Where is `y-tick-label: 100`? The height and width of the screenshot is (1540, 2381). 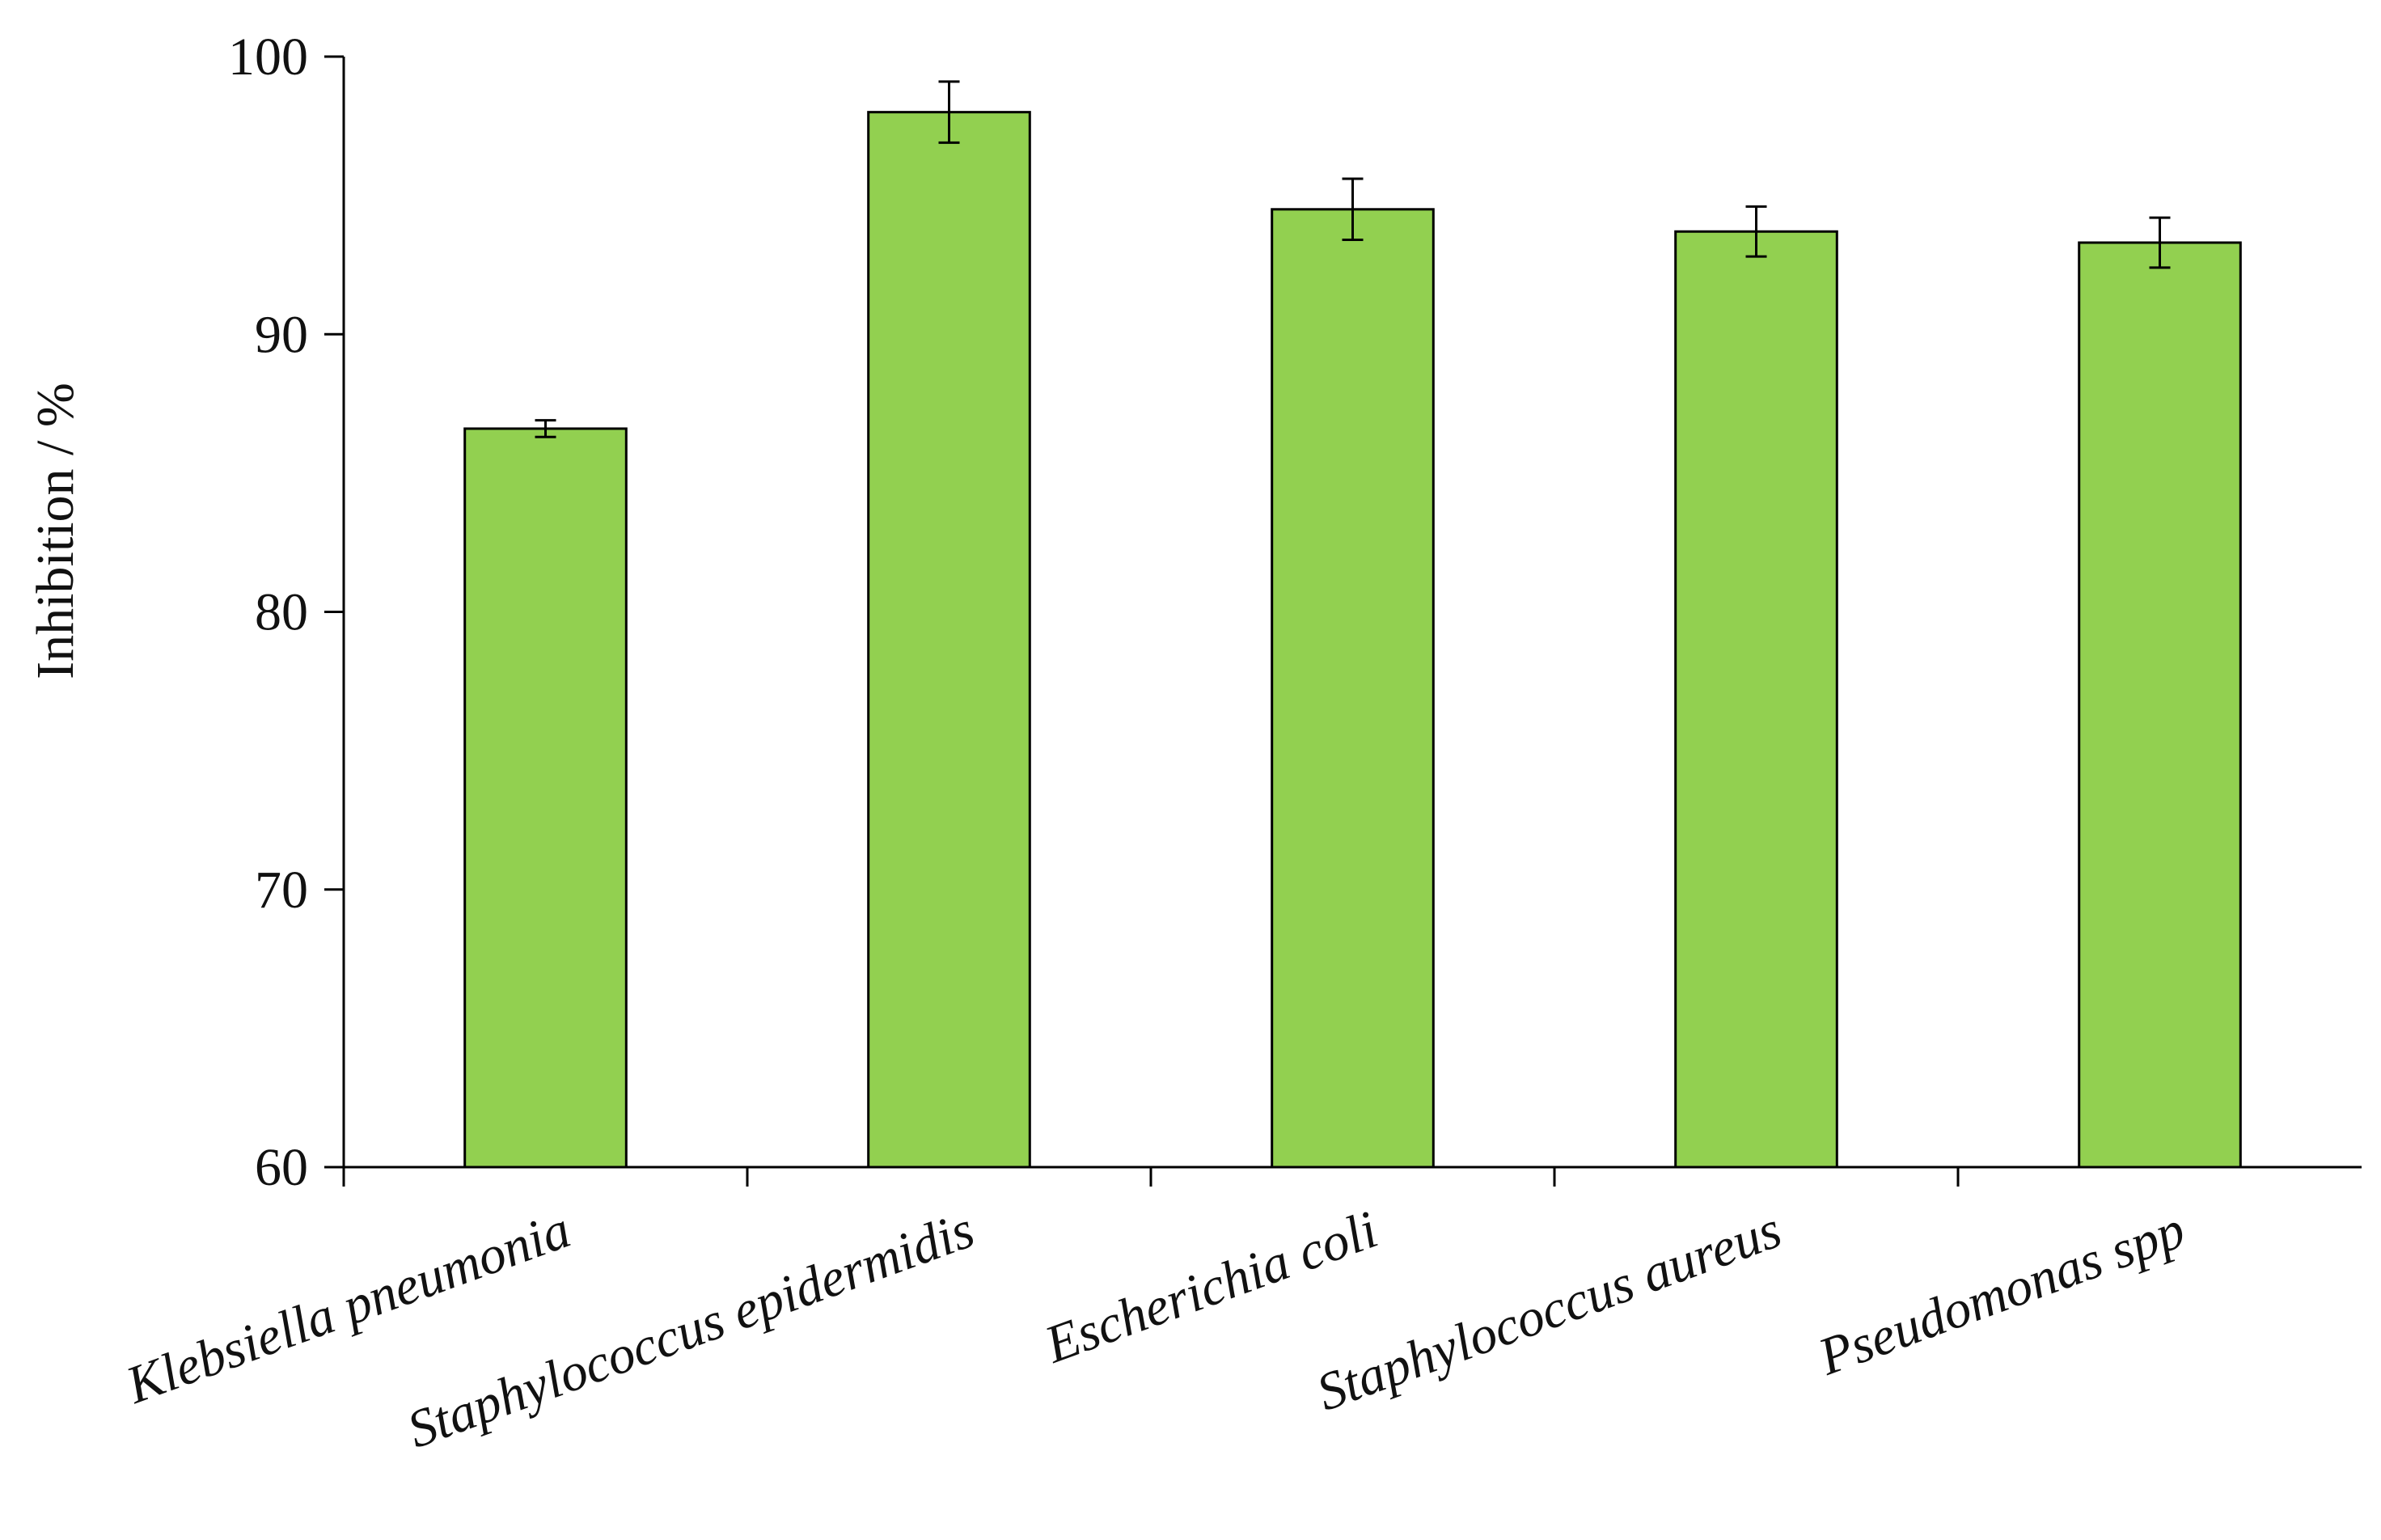
y-tick-label: 100 is located at coordinates (268, 57).